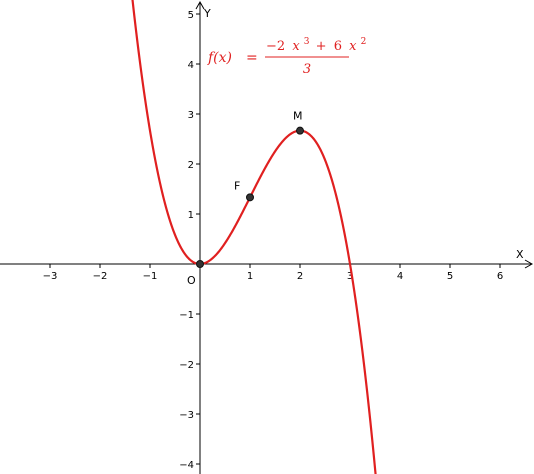 This screenshot has width=534, height=474. I want to click on x-axis-label: X, so click(520, 254).